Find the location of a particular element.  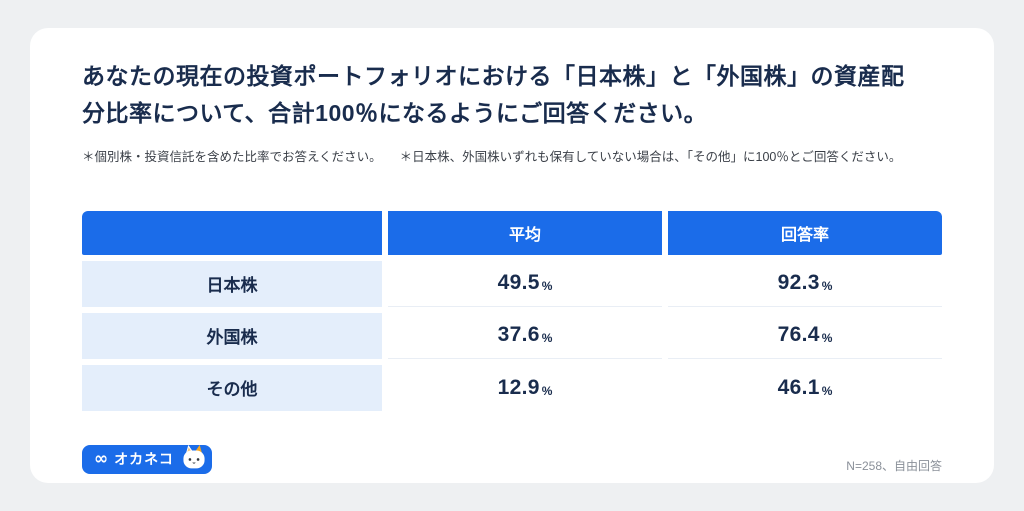

table-header-response-rate: 回答率 is located at coordinates (805, 232).